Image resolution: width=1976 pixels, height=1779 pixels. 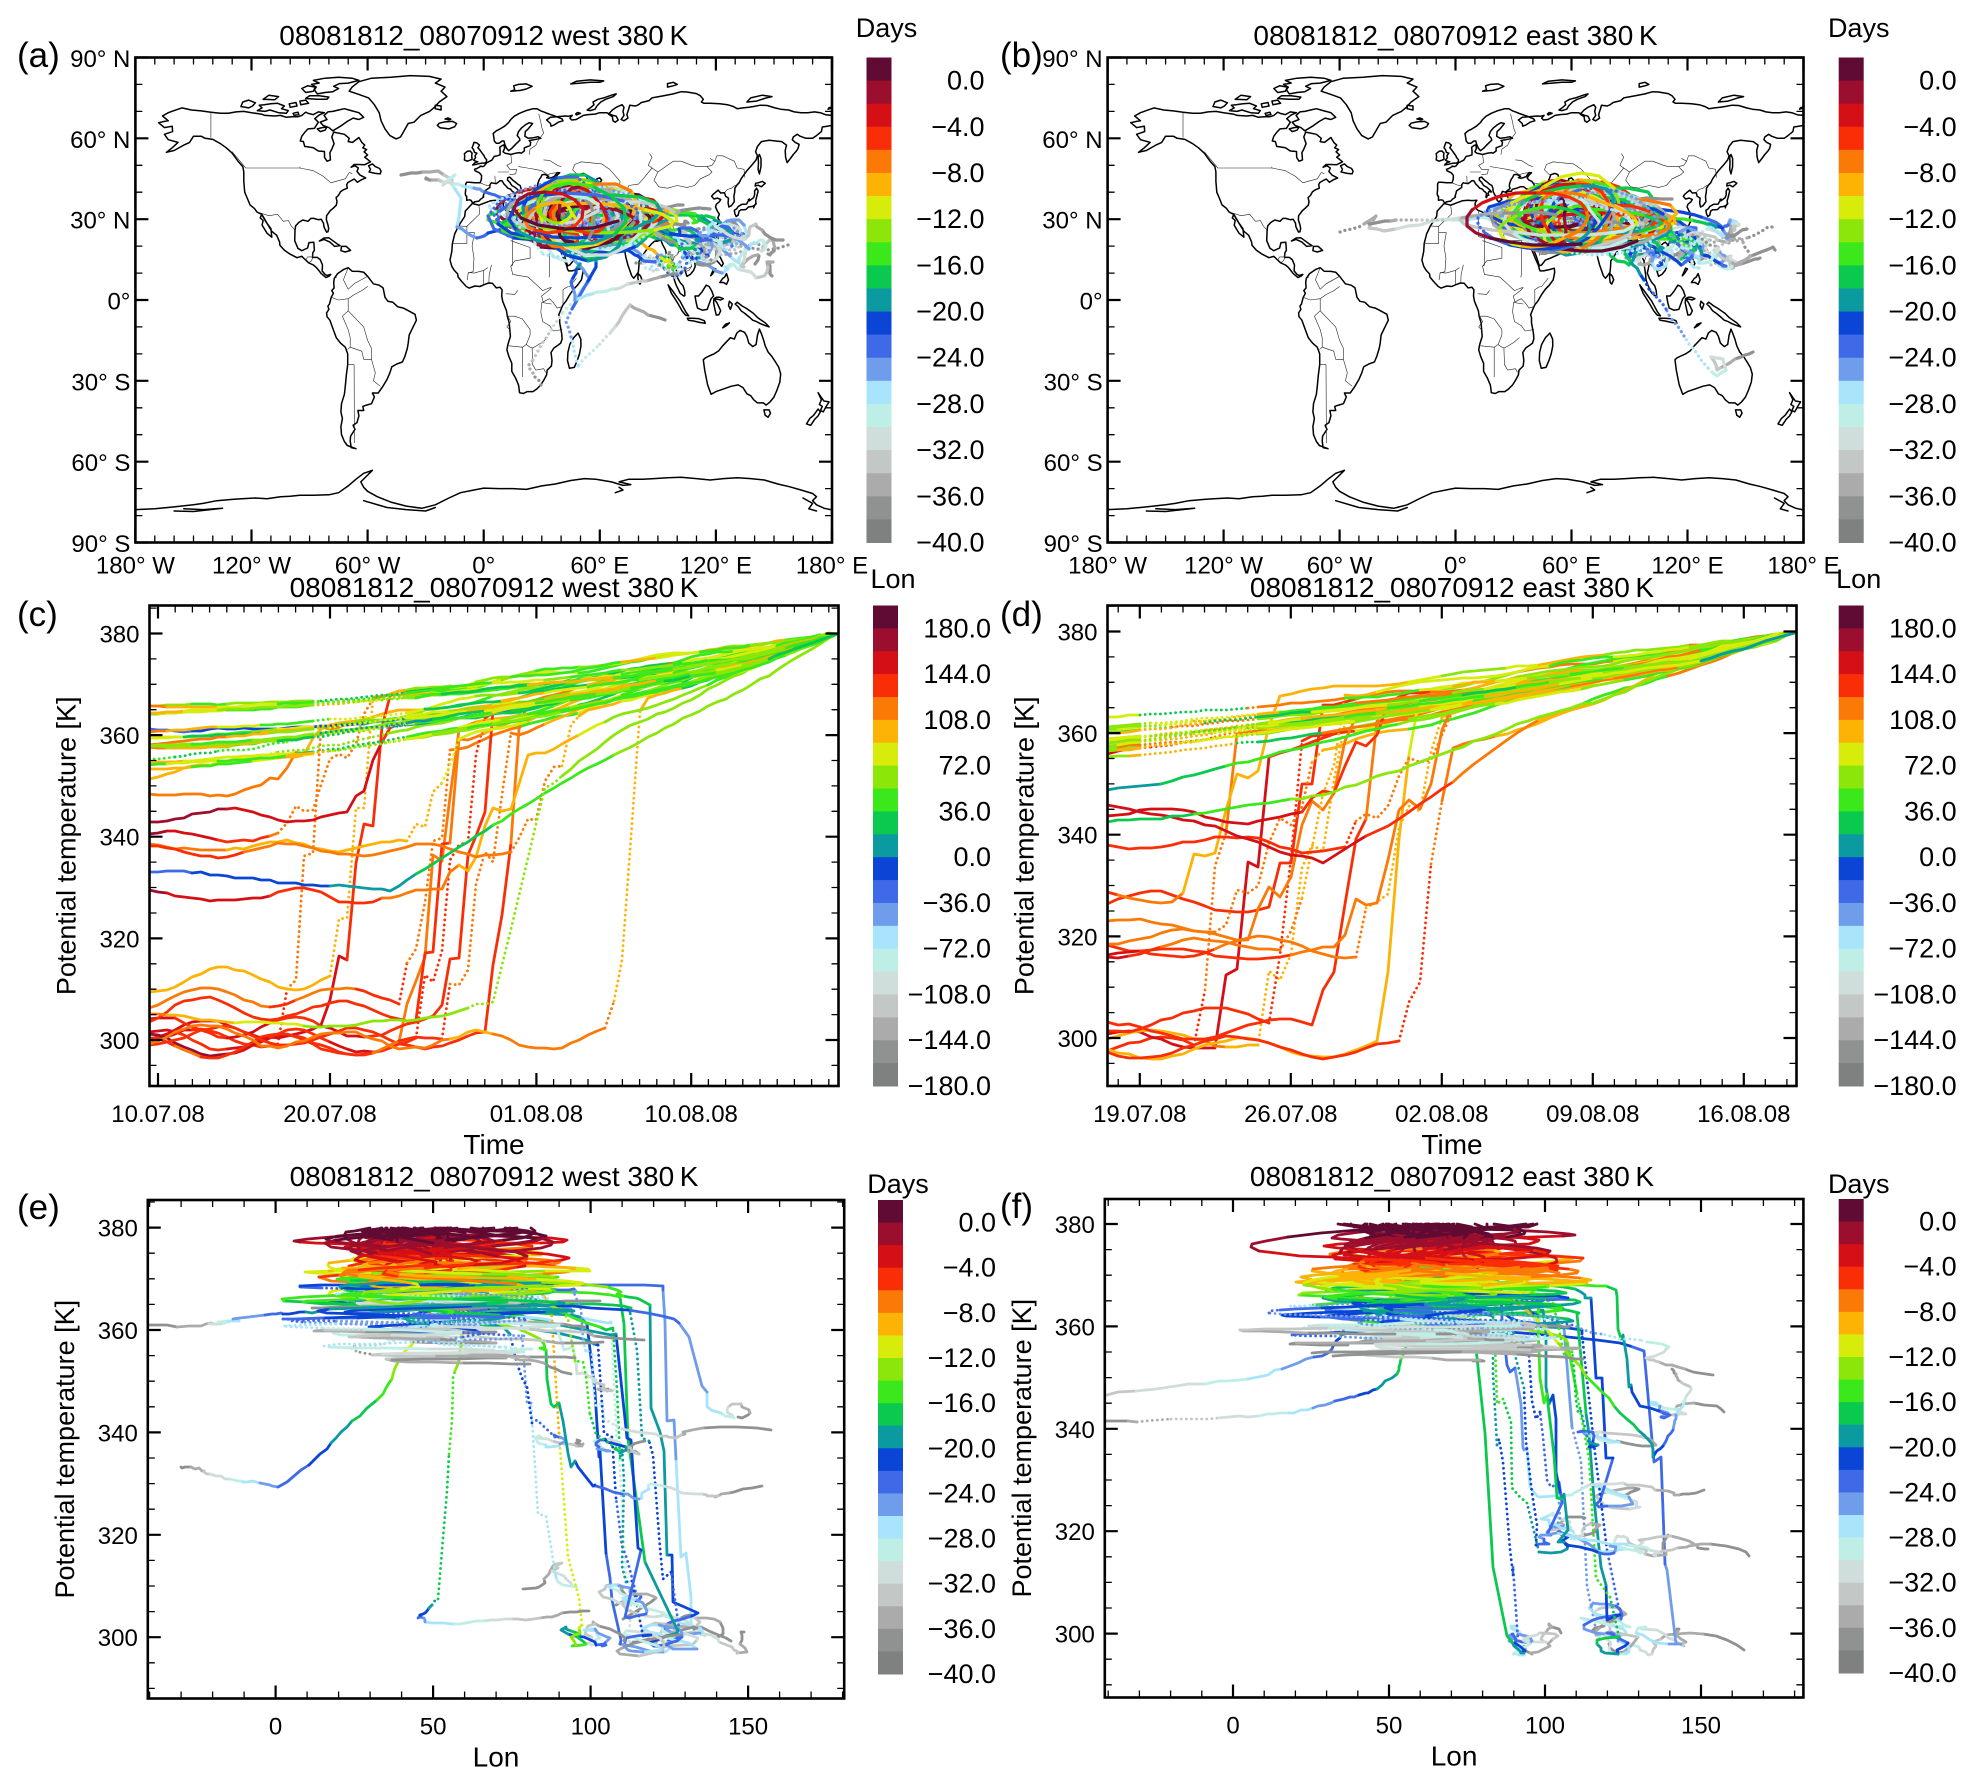 What do you see at coordinates (1290, 1114) in the screenshot?
I see `svg-text: 26.07.08` at bounding box center [1290, 1114].